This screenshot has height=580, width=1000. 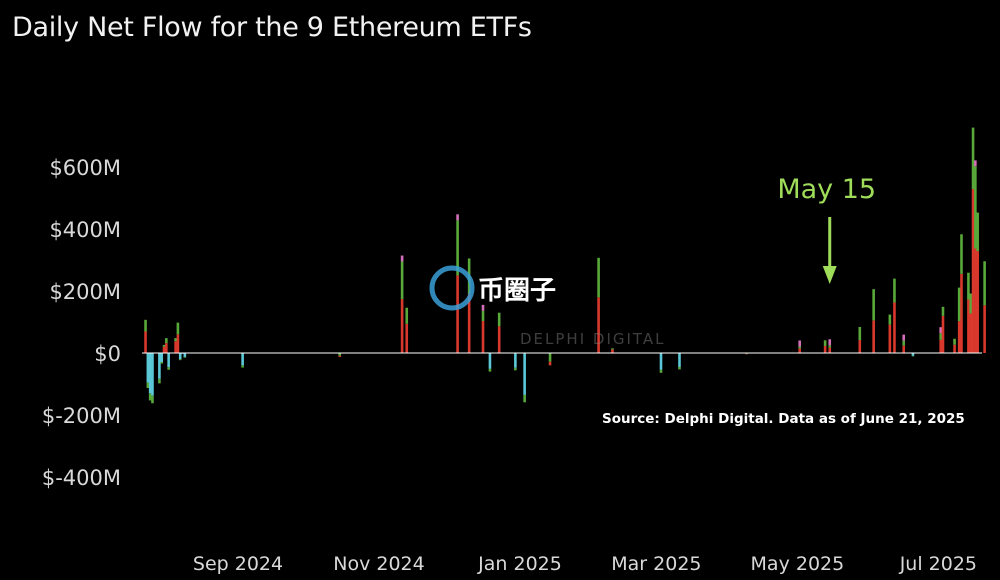 What do you see at coordinates (452, 288) in the screenshot?
I see `watermark-logo-icon` at bounding box center [452, 288].